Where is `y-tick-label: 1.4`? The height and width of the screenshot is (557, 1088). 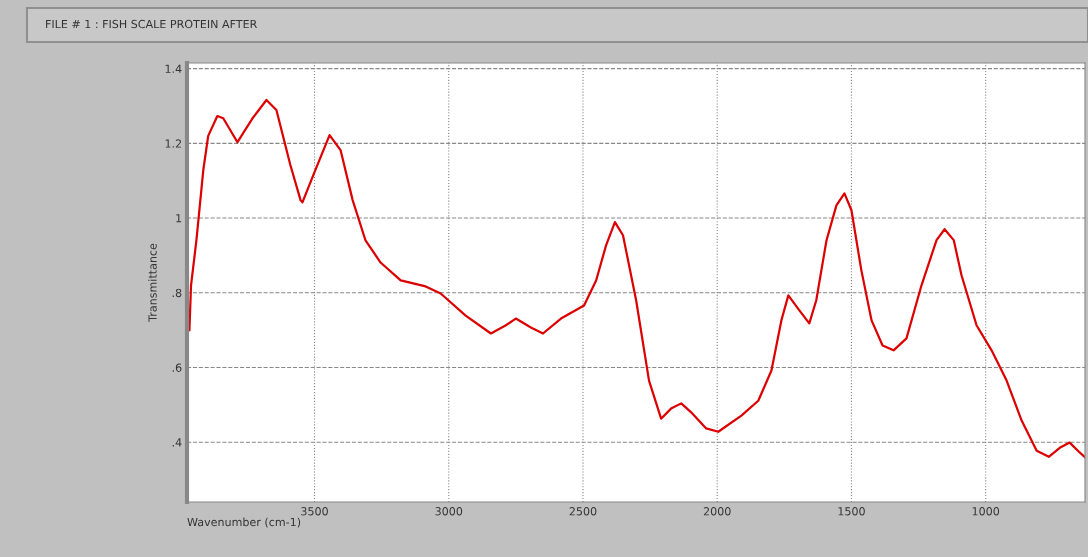
y-tick-label: 1.4 is located at coordinates (173, 68).